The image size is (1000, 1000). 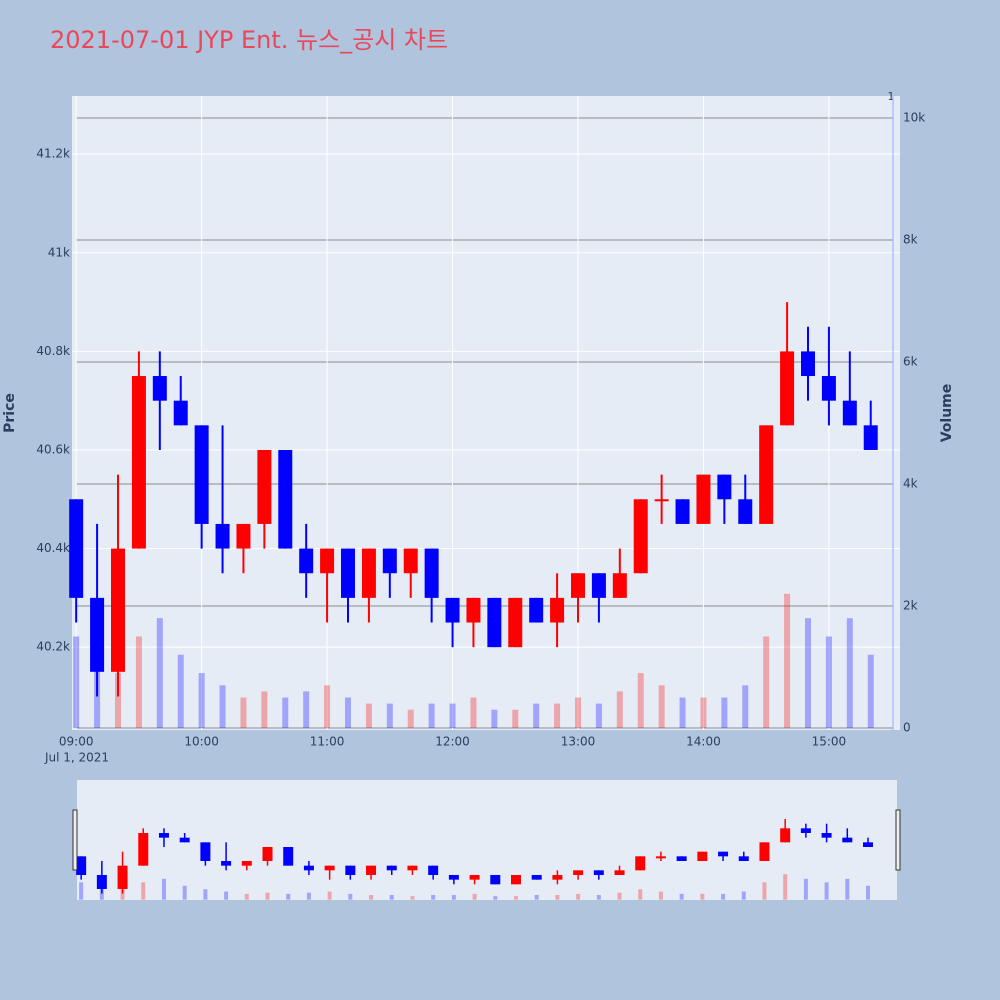 I want to click on range-handle-right, so click(x=898, y=840).